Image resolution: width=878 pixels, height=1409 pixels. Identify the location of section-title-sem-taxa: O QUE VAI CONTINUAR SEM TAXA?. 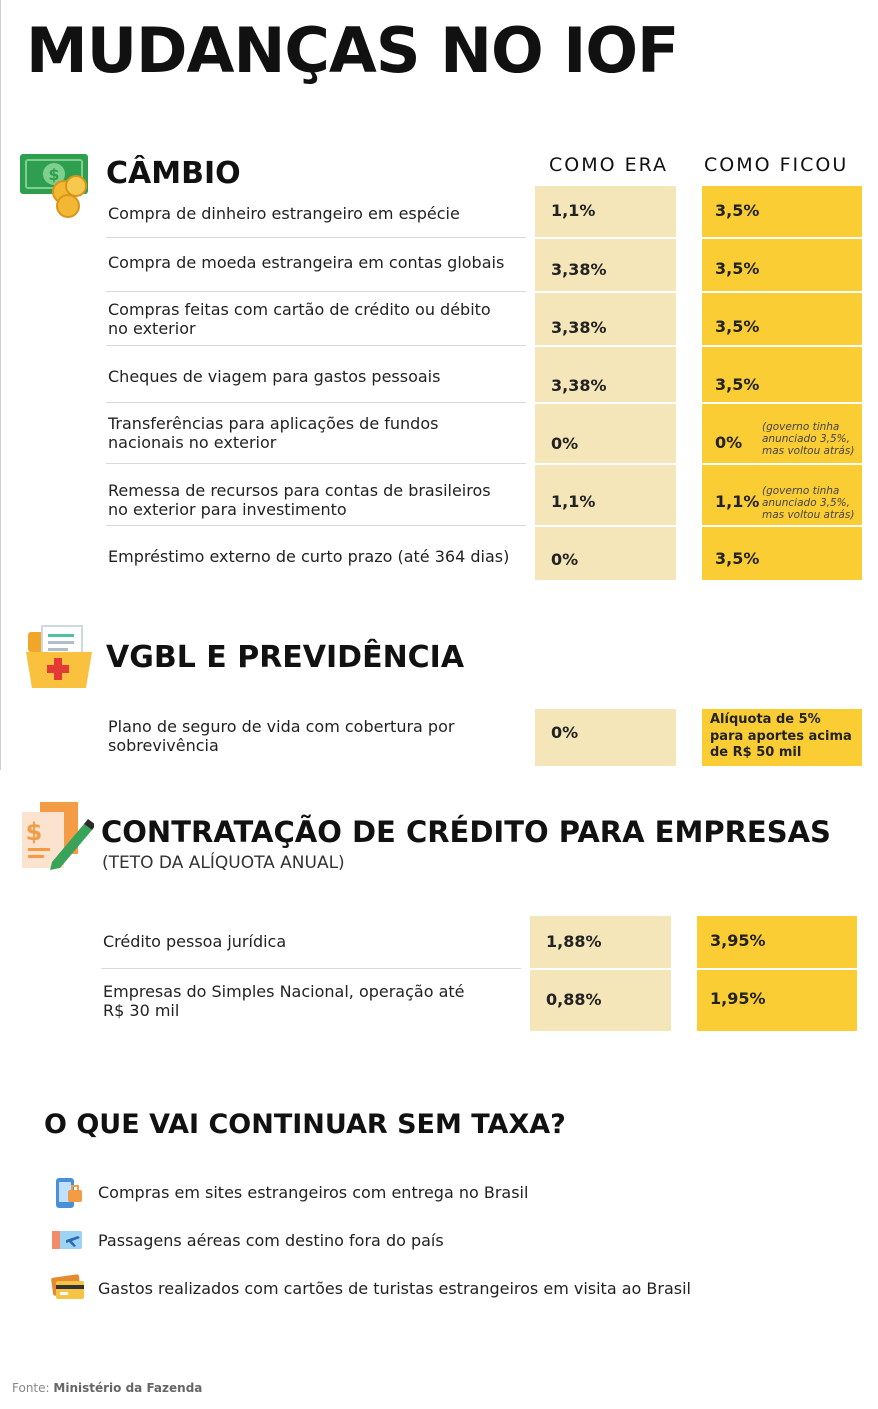
(305, 1124).